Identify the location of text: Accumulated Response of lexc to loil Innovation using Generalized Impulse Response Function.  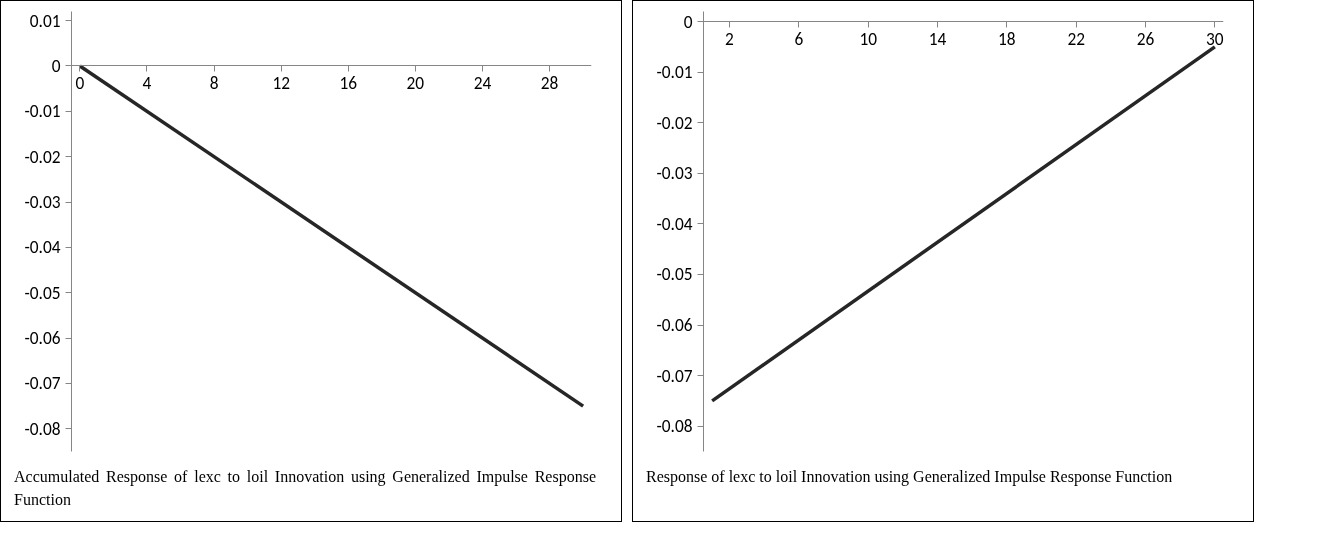
(305, 488).